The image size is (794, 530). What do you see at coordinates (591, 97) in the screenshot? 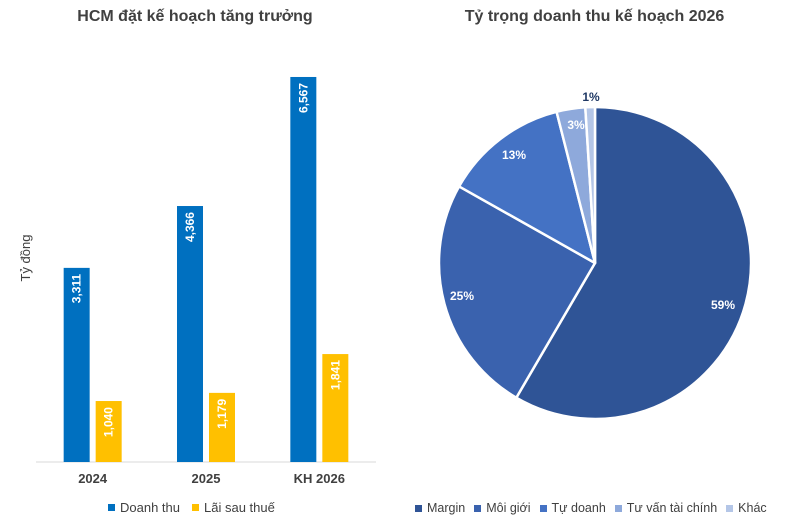
I see `pie-label-khac: 1%` at bounding box center [591, 97].